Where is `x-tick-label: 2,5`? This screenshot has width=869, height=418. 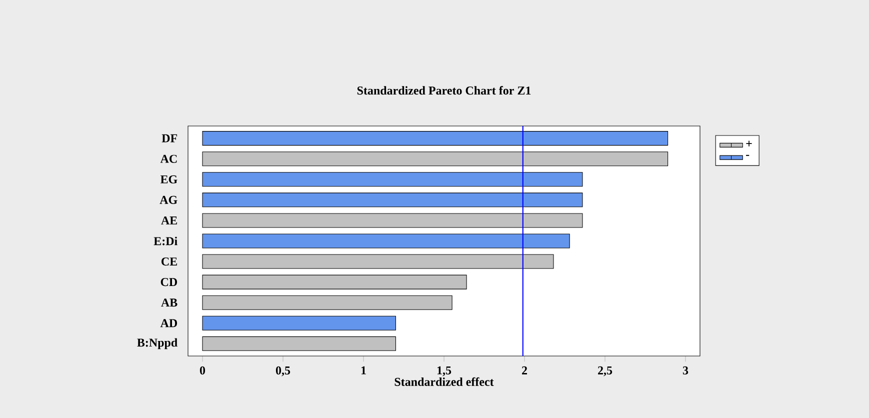
x-tick-label: 2,5 is located at coordinates (605, 371).